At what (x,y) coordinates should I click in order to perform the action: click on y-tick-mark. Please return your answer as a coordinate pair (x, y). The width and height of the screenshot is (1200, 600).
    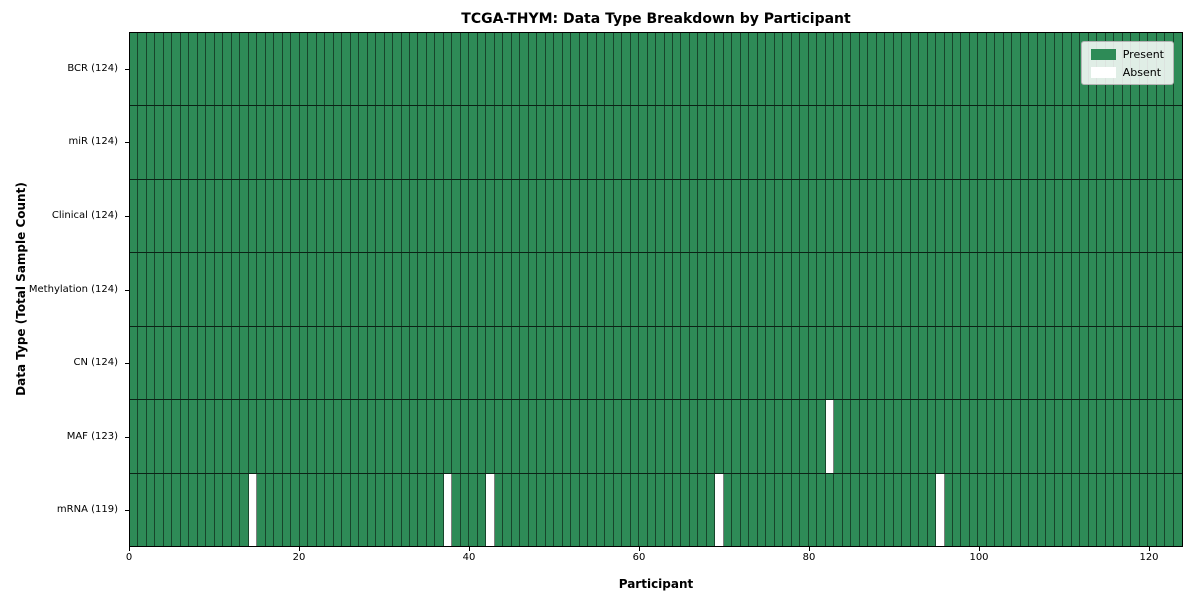
    Looking at the image, I should click on (127, 143).